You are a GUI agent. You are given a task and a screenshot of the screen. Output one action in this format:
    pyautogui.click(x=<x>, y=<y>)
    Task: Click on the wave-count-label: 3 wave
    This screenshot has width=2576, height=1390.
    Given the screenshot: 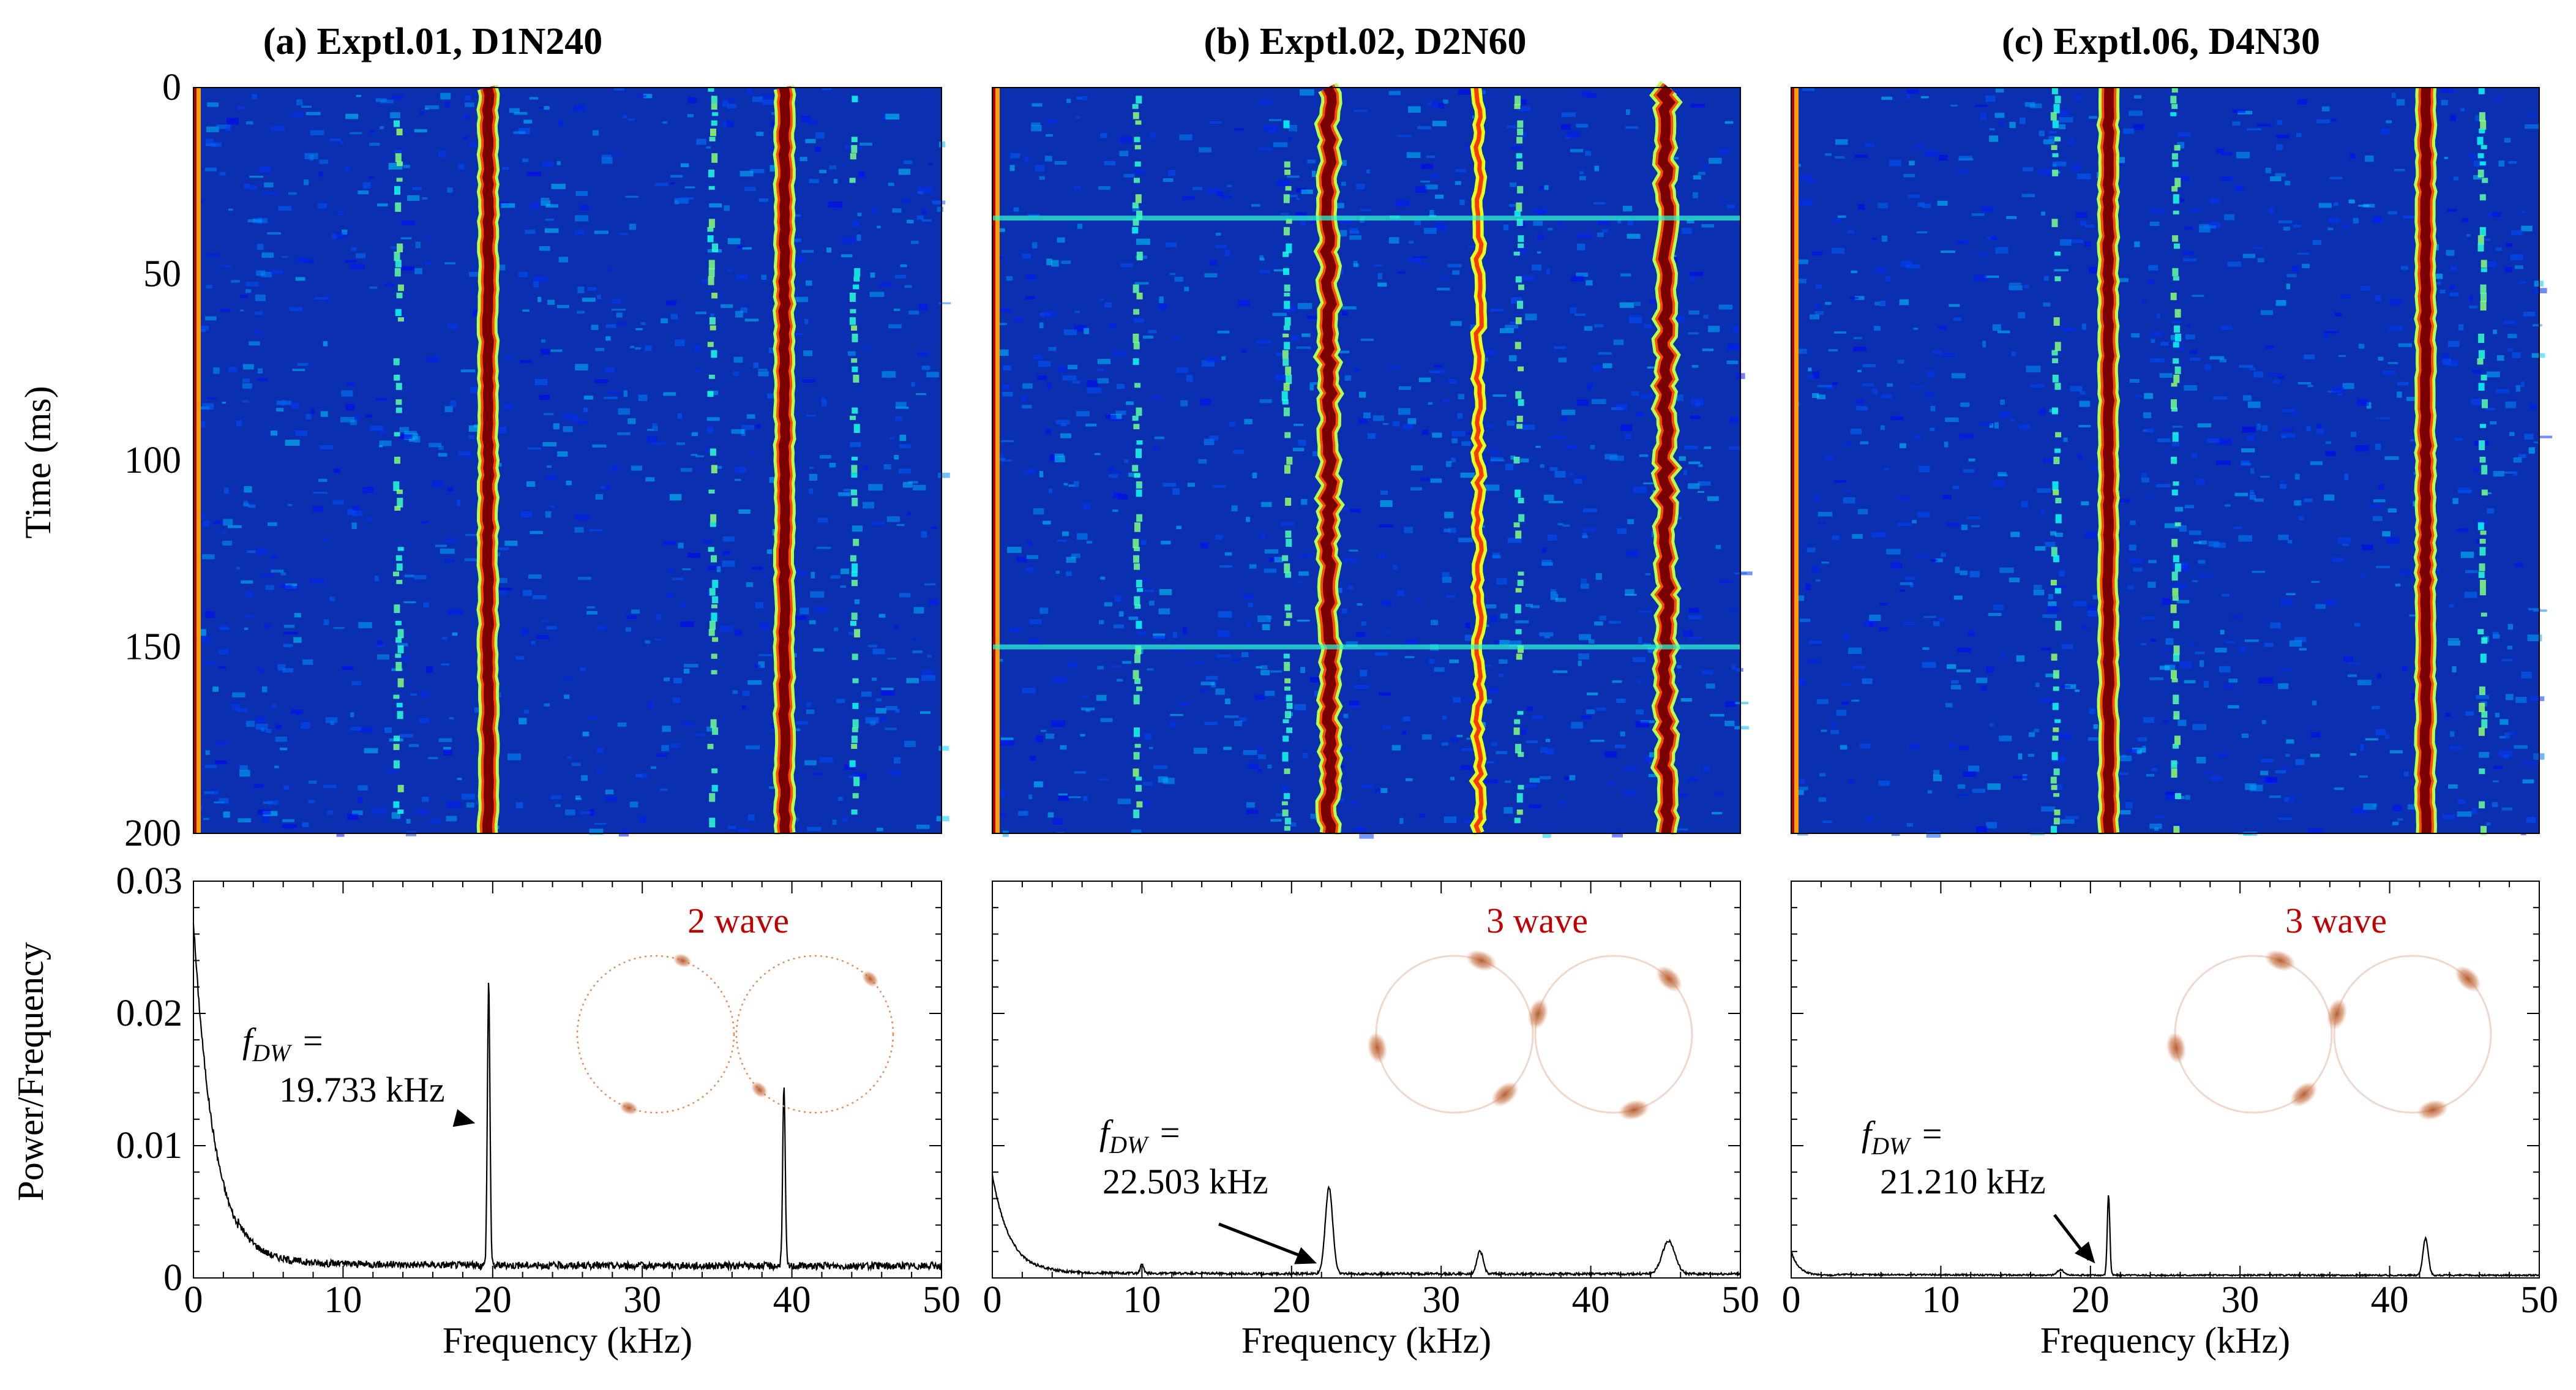 What is the action you would take?
    pyautogui.click(x=1537, y=921)
    